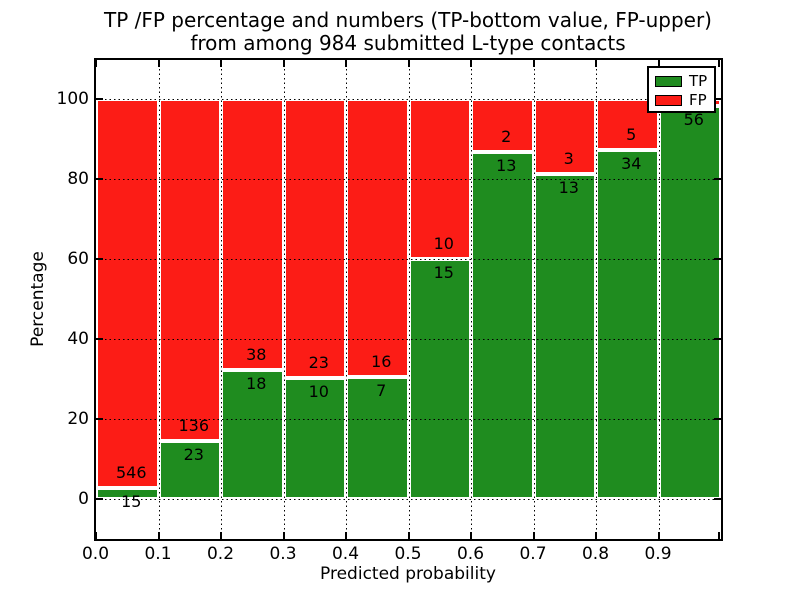  Describe the element at coordinates (668, 81) in the screenshot. I see `tp-color-swatch` at that location.